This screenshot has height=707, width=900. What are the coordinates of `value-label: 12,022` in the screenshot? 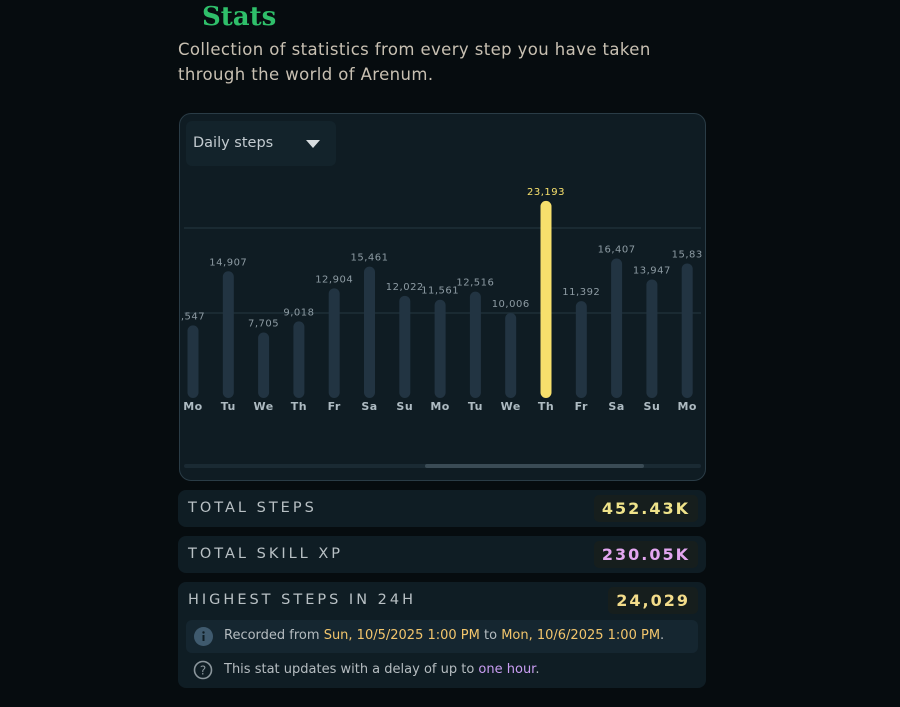 It's located at (405, 287).